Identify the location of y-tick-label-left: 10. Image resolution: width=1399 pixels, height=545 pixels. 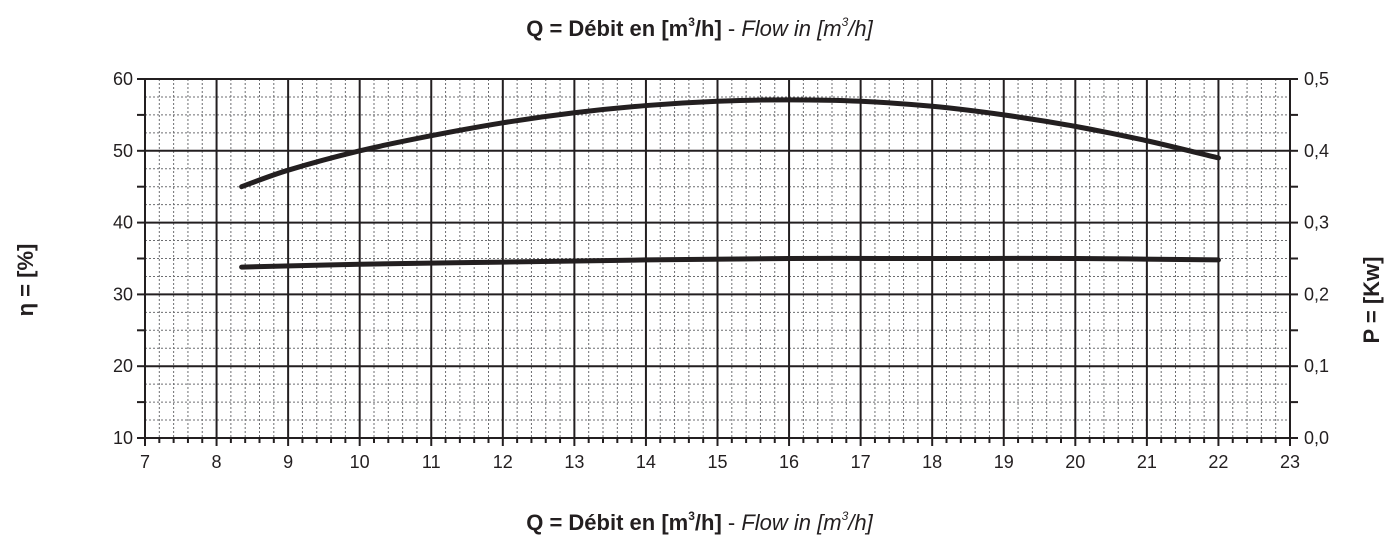
(123, 438).